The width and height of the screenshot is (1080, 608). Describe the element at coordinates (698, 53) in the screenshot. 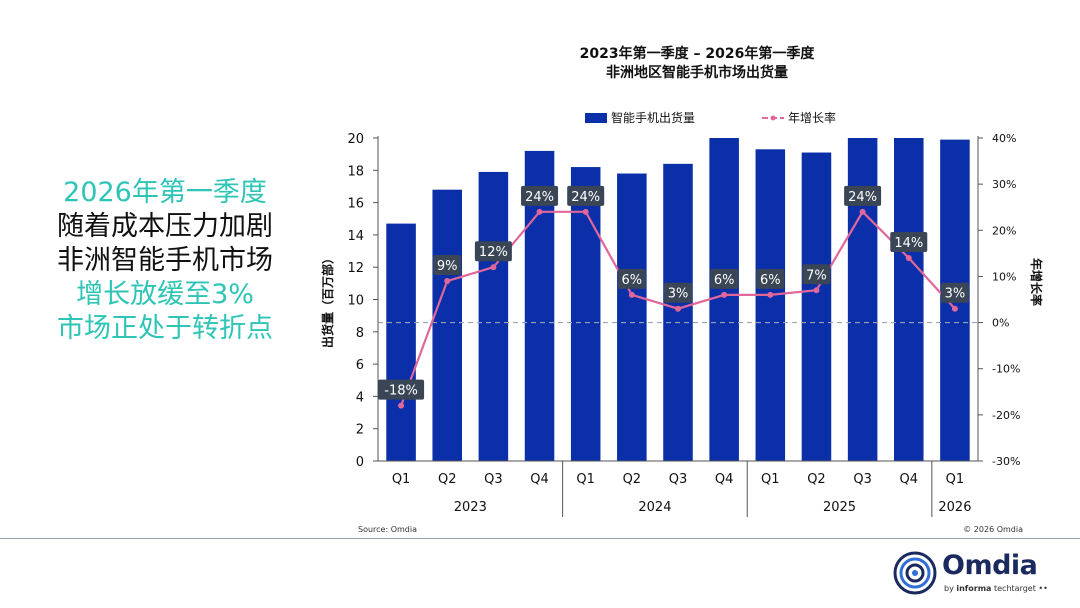

I see `chart-title-line-1: 2023年第一季度 – 2026年第一季度` at that location.